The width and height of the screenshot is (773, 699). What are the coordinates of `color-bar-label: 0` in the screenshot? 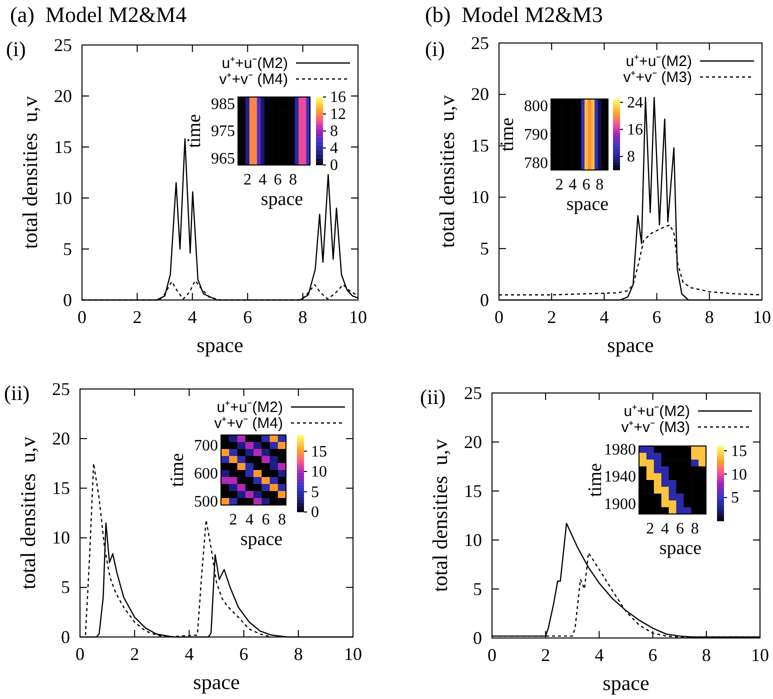 It's located at (334, 165).